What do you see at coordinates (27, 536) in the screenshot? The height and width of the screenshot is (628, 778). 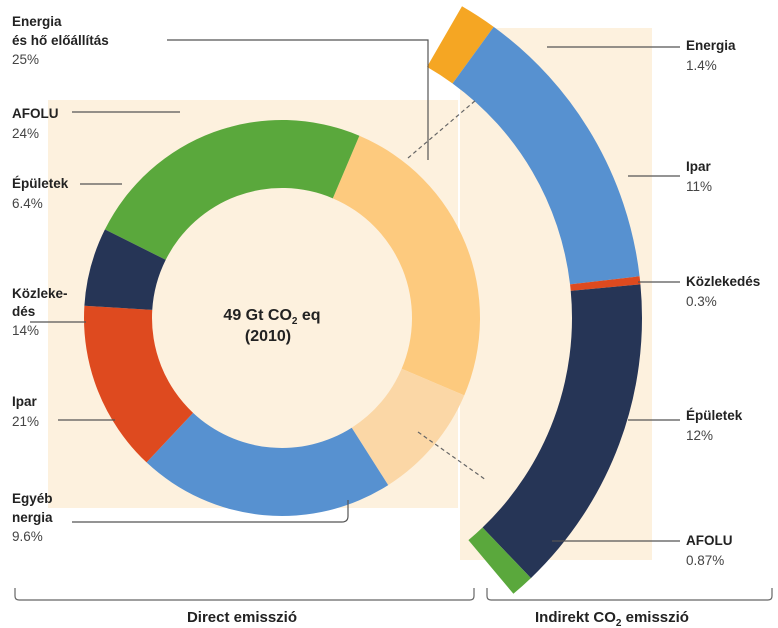 I see `label-direct-other-value: 9.6%` at bounding box center [27, 536].